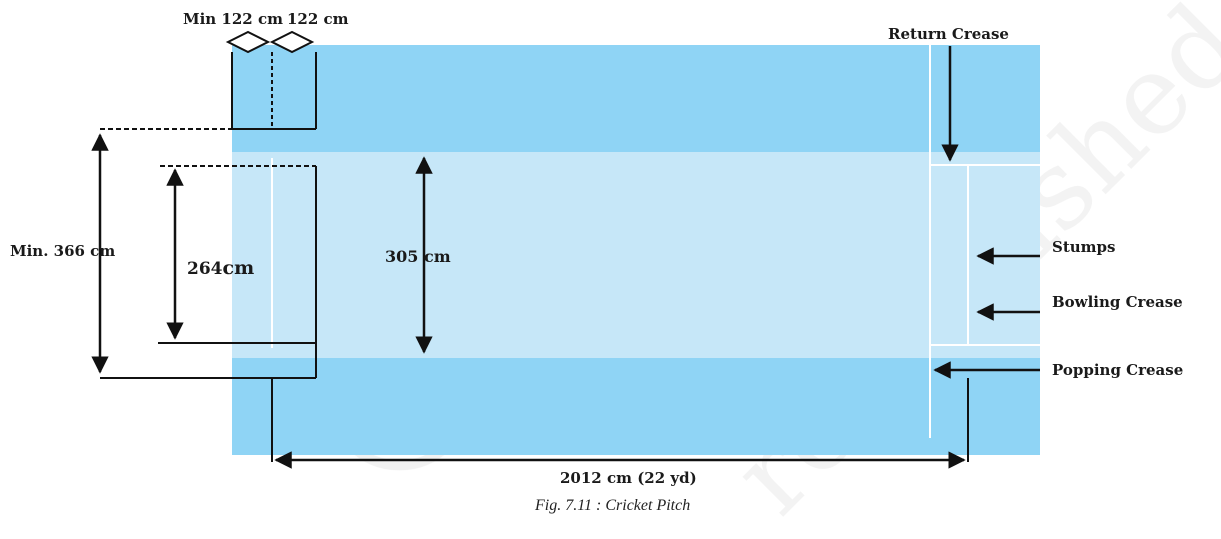  What do you see at coordinates (612, 505) in the screenshot?
I see `figure-caption: Fig. 7.11 : Cricket Pitch` at bounding box center [612, 505].